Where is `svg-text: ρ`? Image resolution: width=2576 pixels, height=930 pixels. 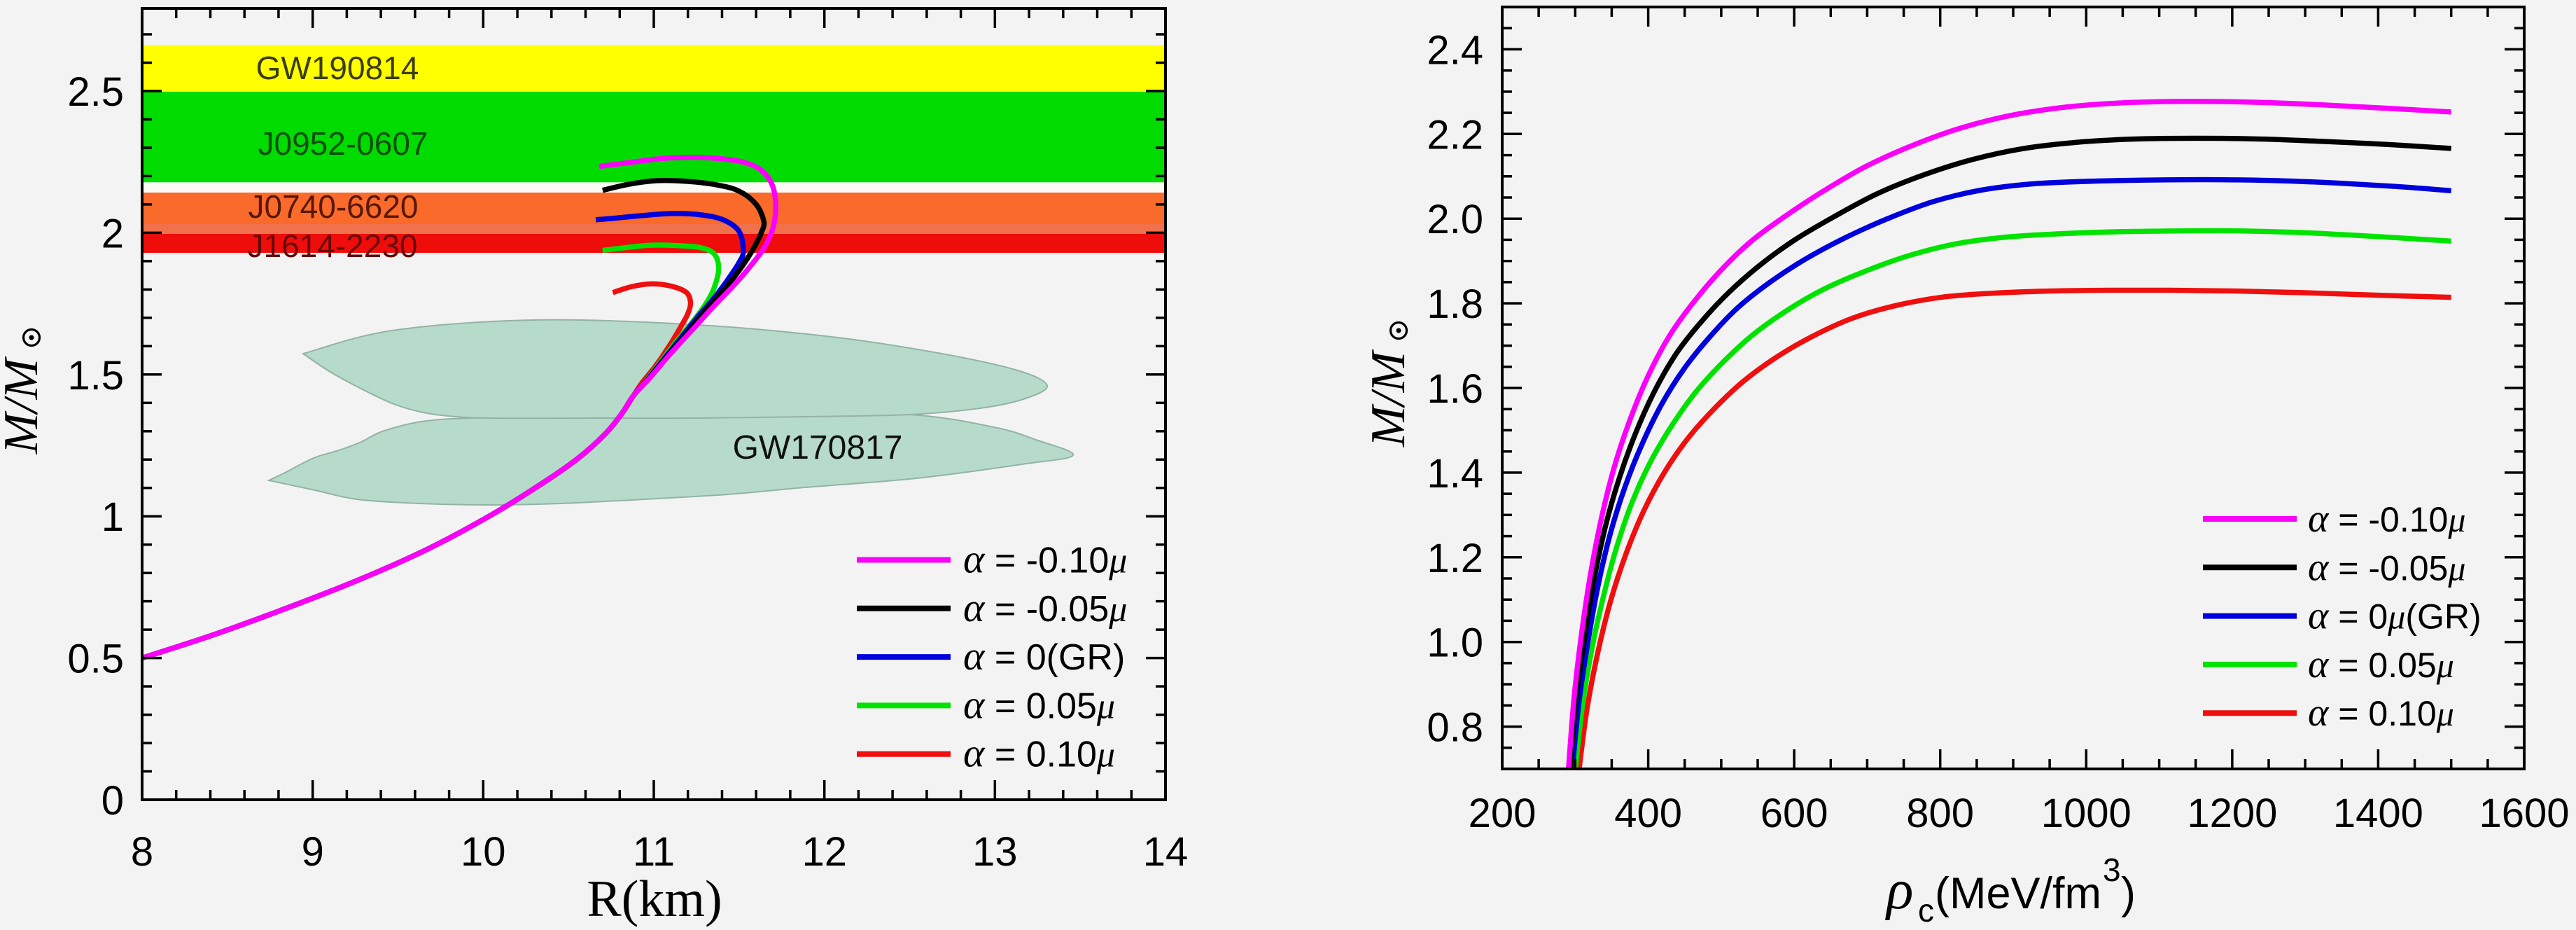 svg-text: ρ is located at coordinates (1898, 890).